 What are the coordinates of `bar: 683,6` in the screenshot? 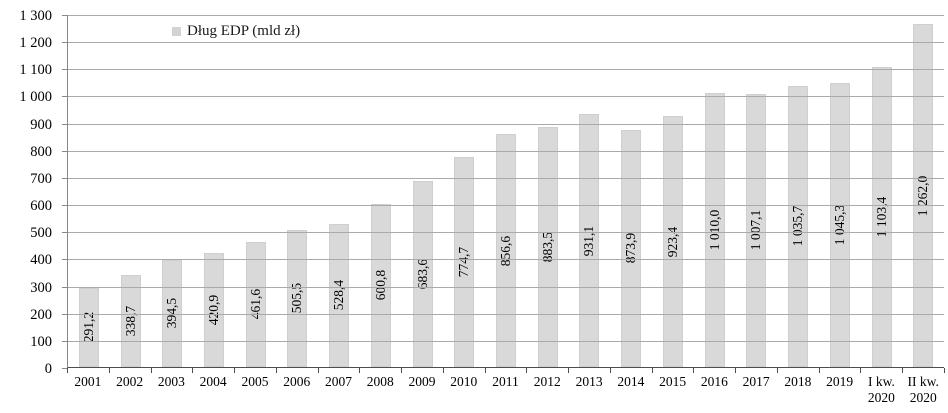 It's located at (422, 274).